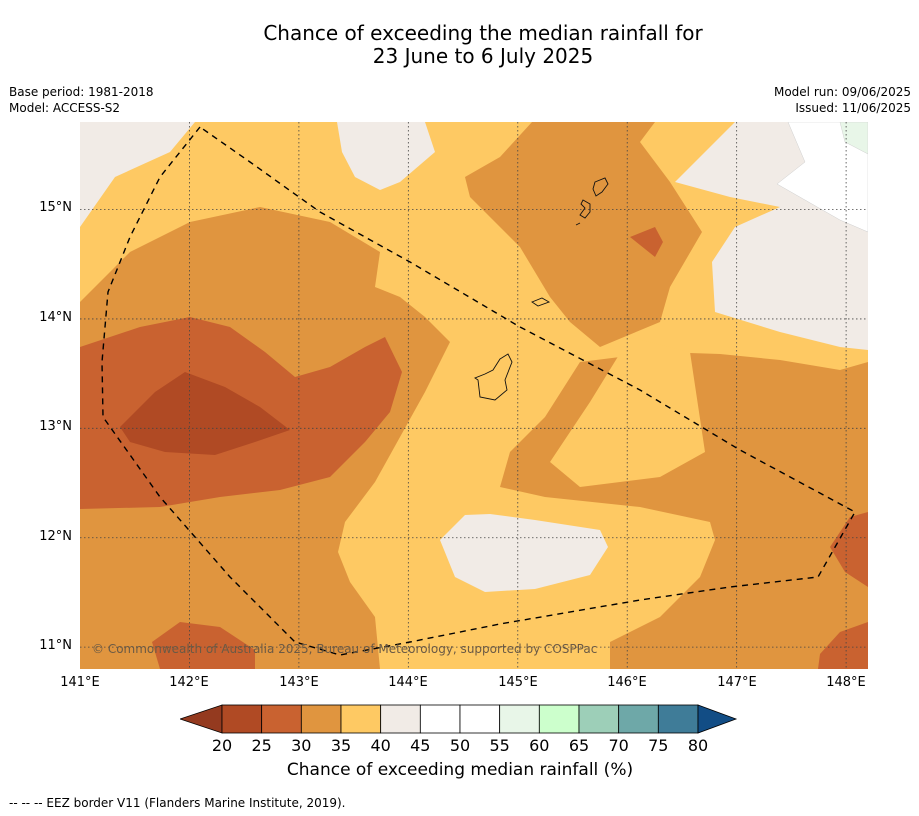  I want to click on region-40-45-centre-south, so click(524, 553).